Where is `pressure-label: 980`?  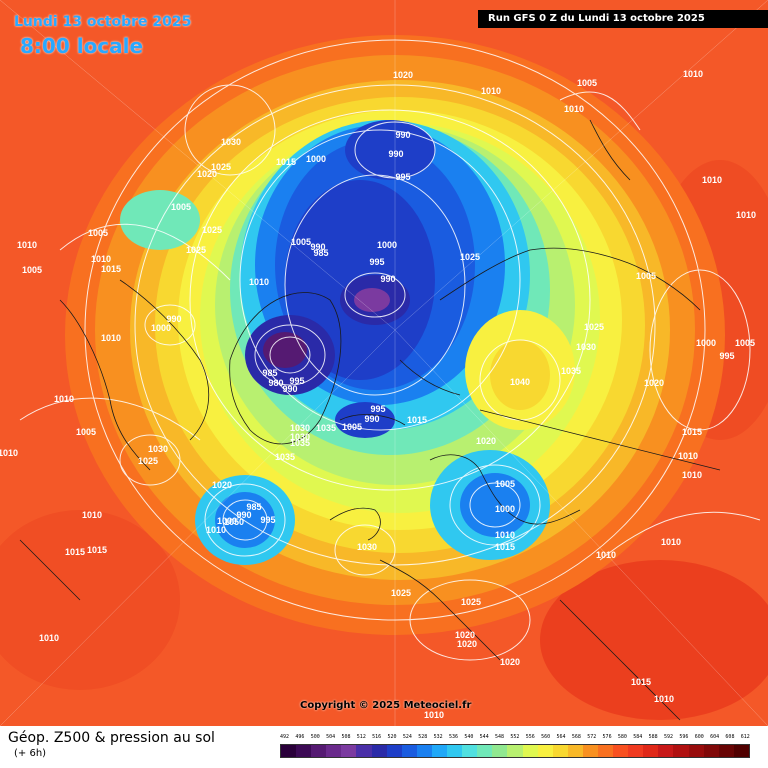 pressure-label: 980 is located at coordinates (275, 383).